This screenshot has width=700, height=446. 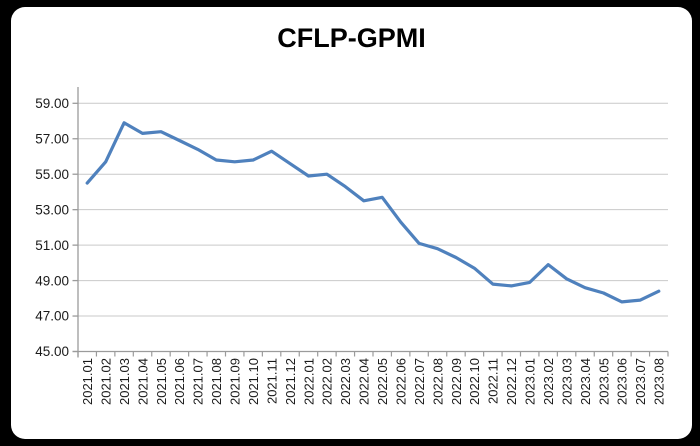 What do you see at coordinates (52, 351) in the screenshot?
I see `y-axis-tick-label: 45.00` at bounding box center [52, 351].